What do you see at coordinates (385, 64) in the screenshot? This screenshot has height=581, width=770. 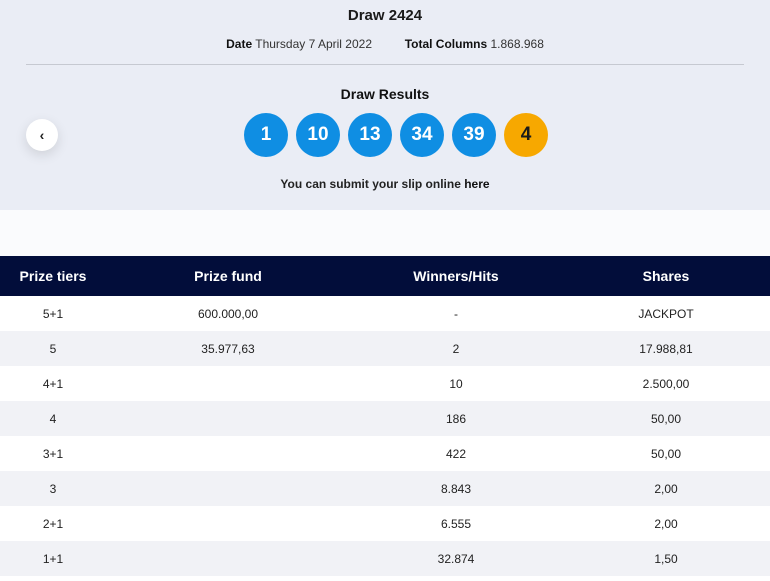 I see `divider` at bounding box center [385, 64].